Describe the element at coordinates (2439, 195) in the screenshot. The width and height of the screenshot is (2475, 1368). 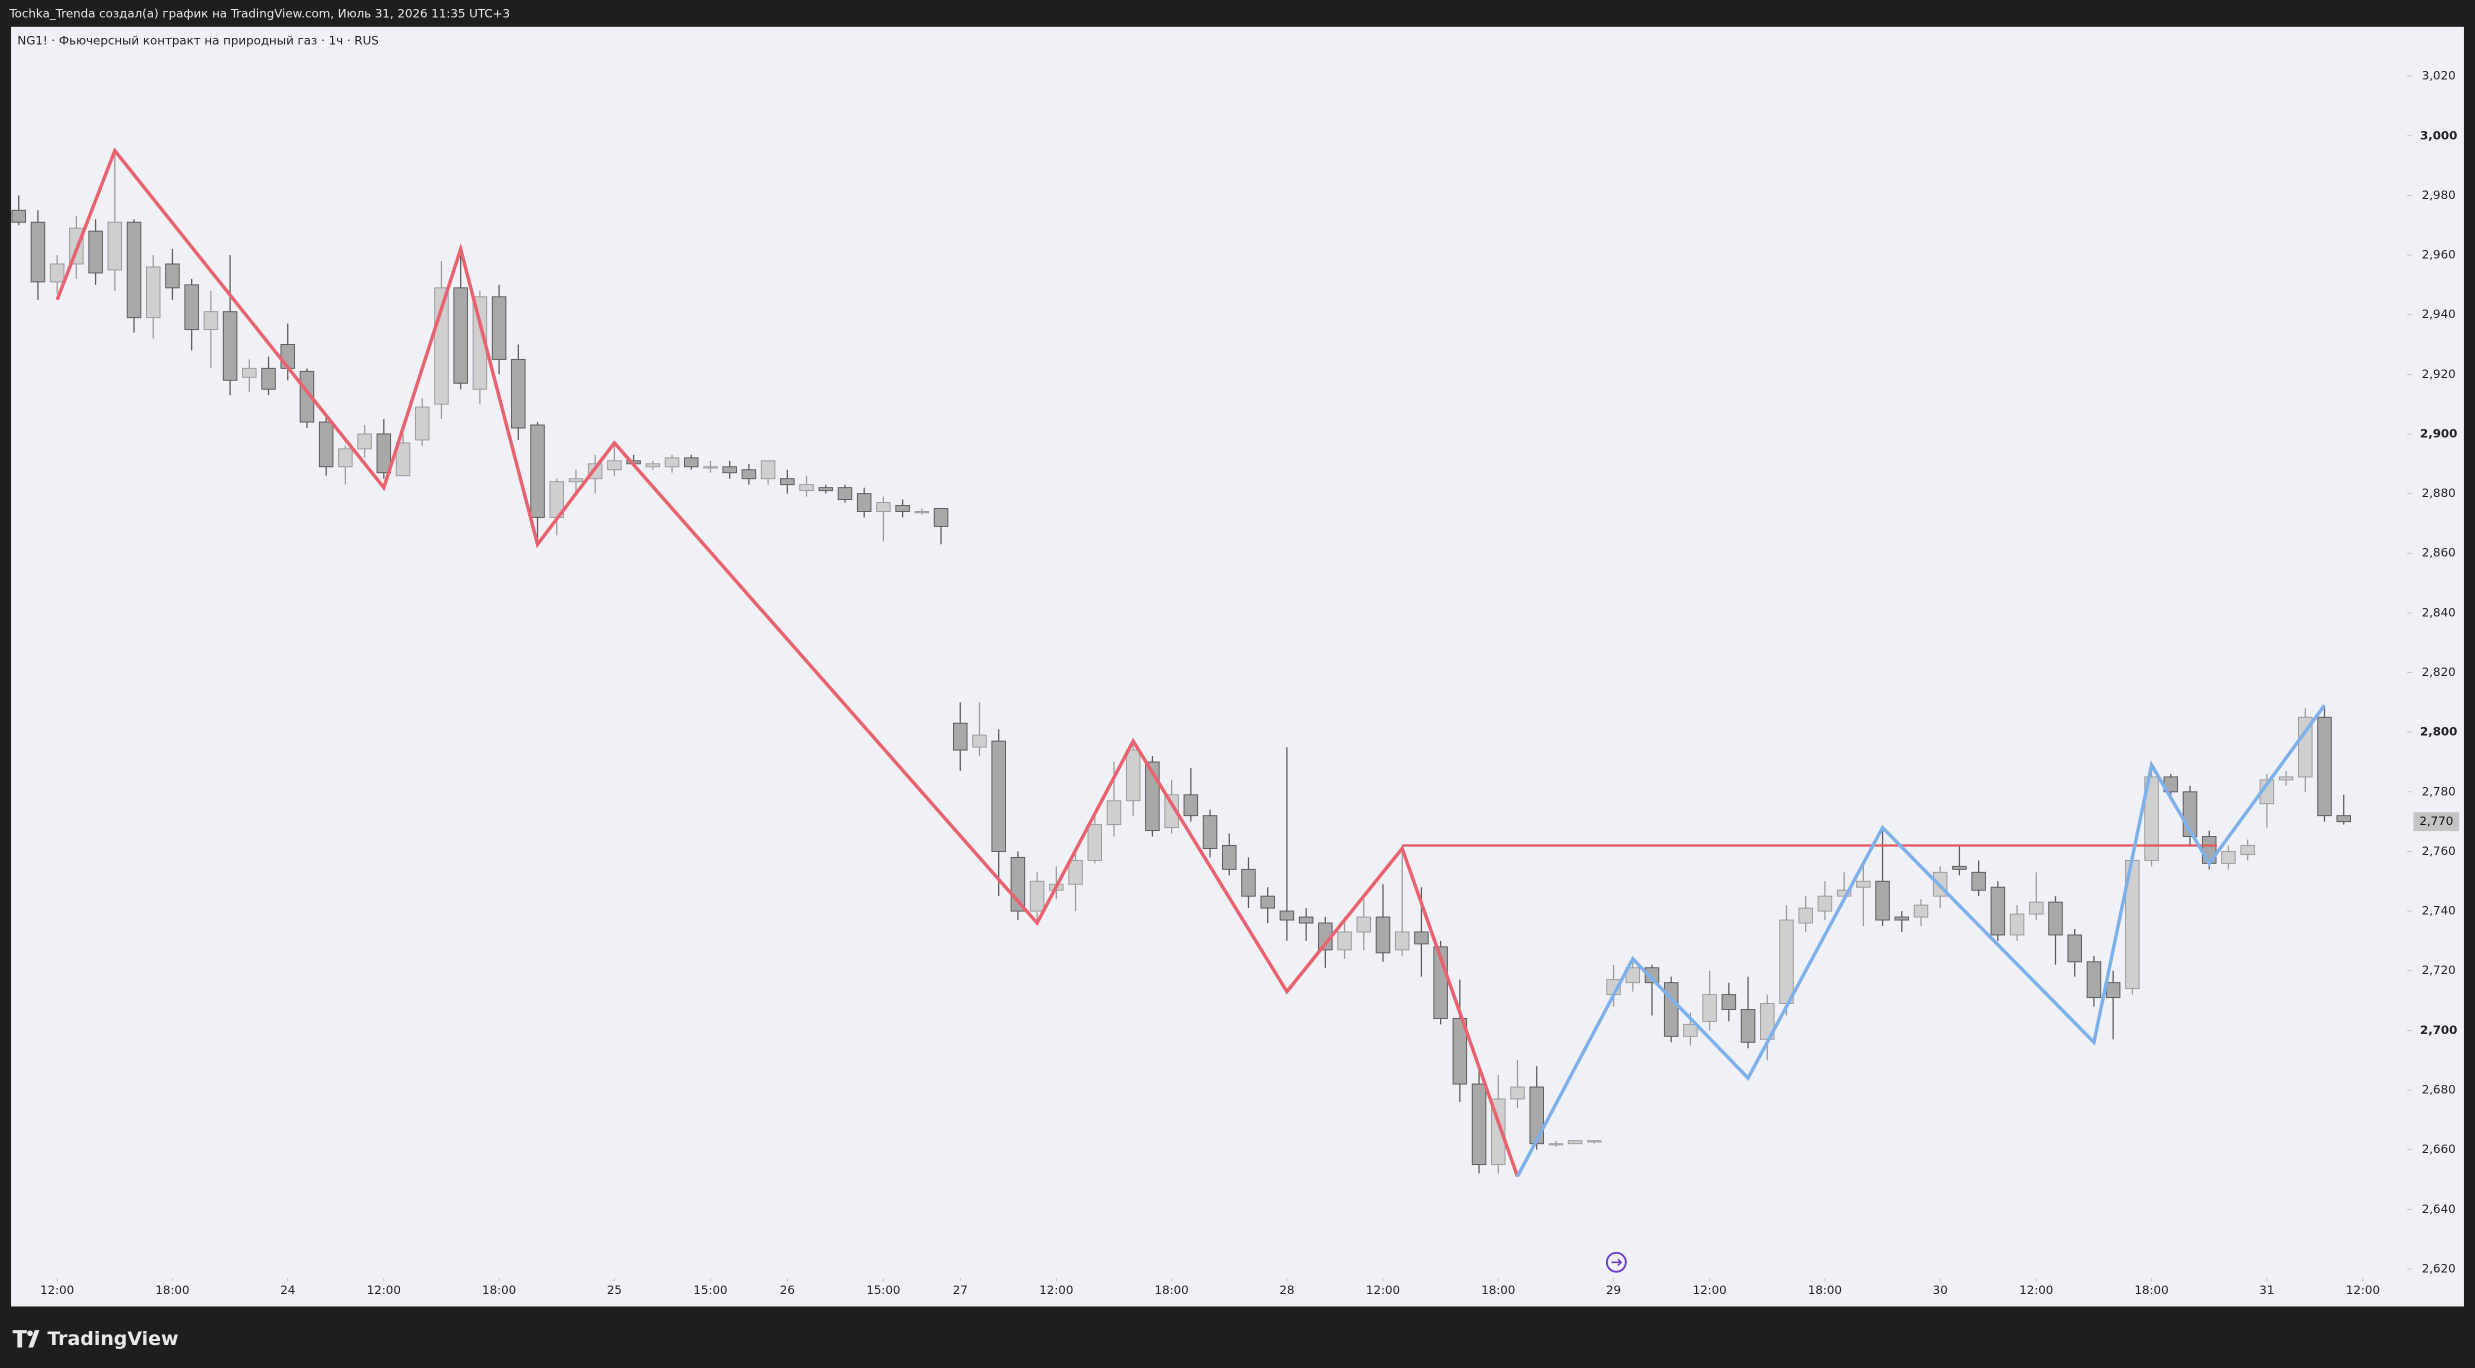
I see `y-tick-label: 2,980` at that location.